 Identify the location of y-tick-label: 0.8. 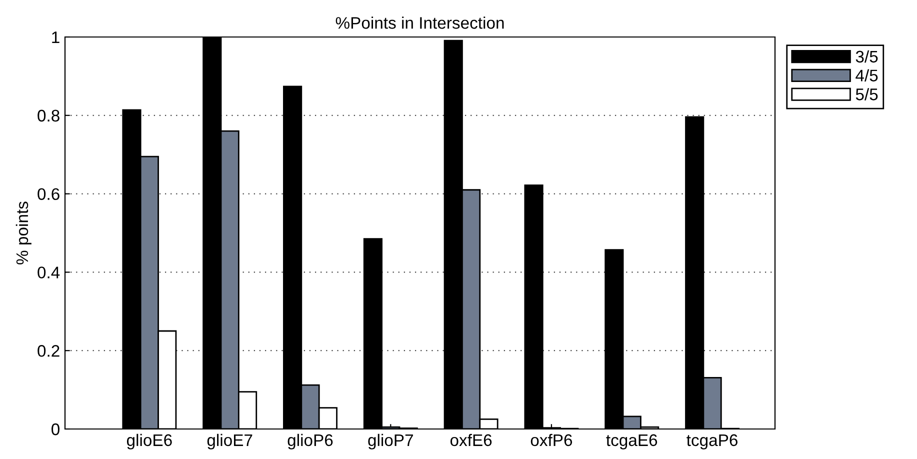
(49, 116).